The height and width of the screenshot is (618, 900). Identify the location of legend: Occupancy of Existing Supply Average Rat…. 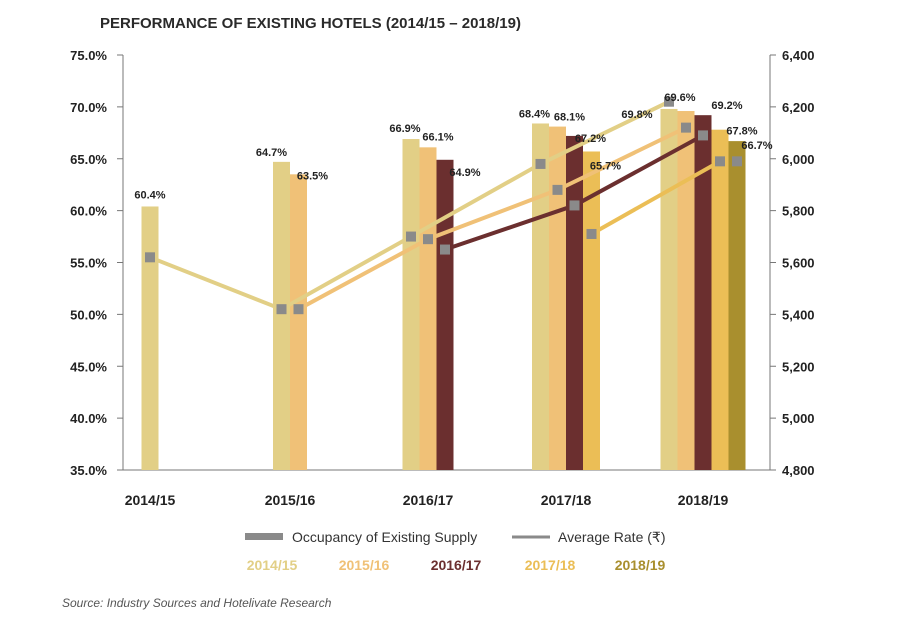
(455, 551).